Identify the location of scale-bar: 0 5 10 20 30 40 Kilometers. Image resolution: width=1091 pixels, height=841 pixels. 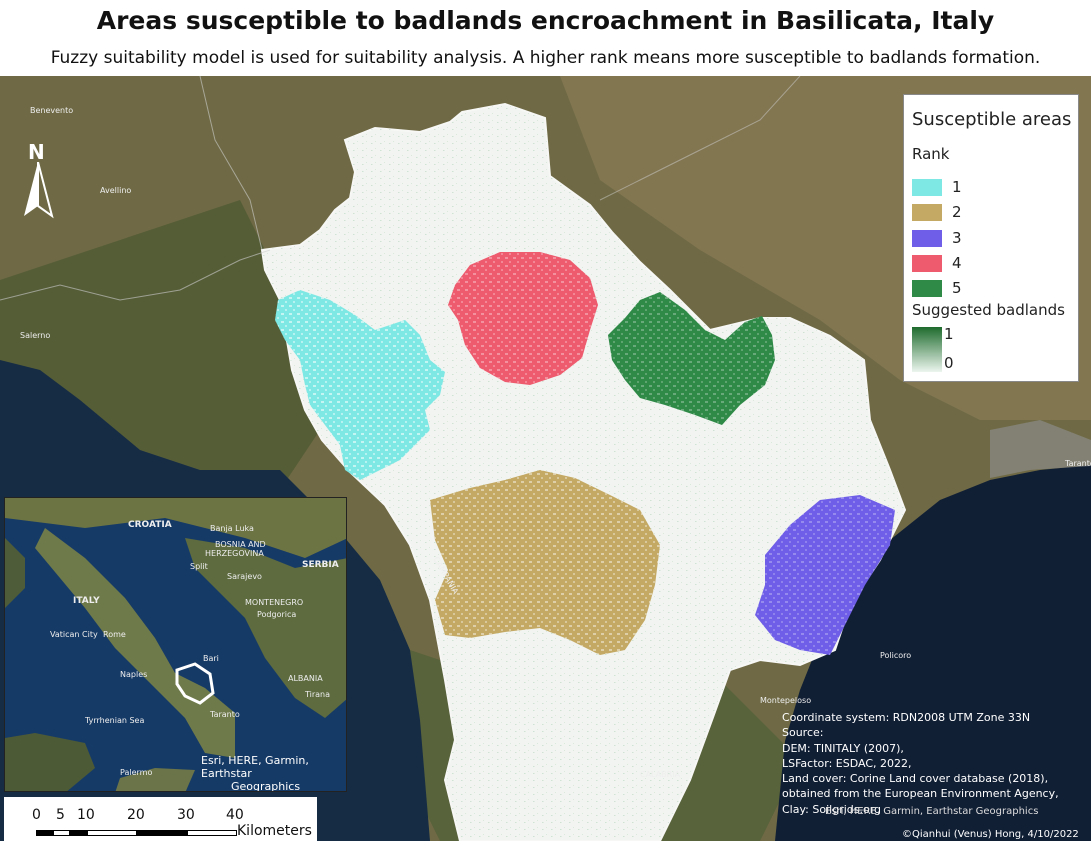
(160, 819).